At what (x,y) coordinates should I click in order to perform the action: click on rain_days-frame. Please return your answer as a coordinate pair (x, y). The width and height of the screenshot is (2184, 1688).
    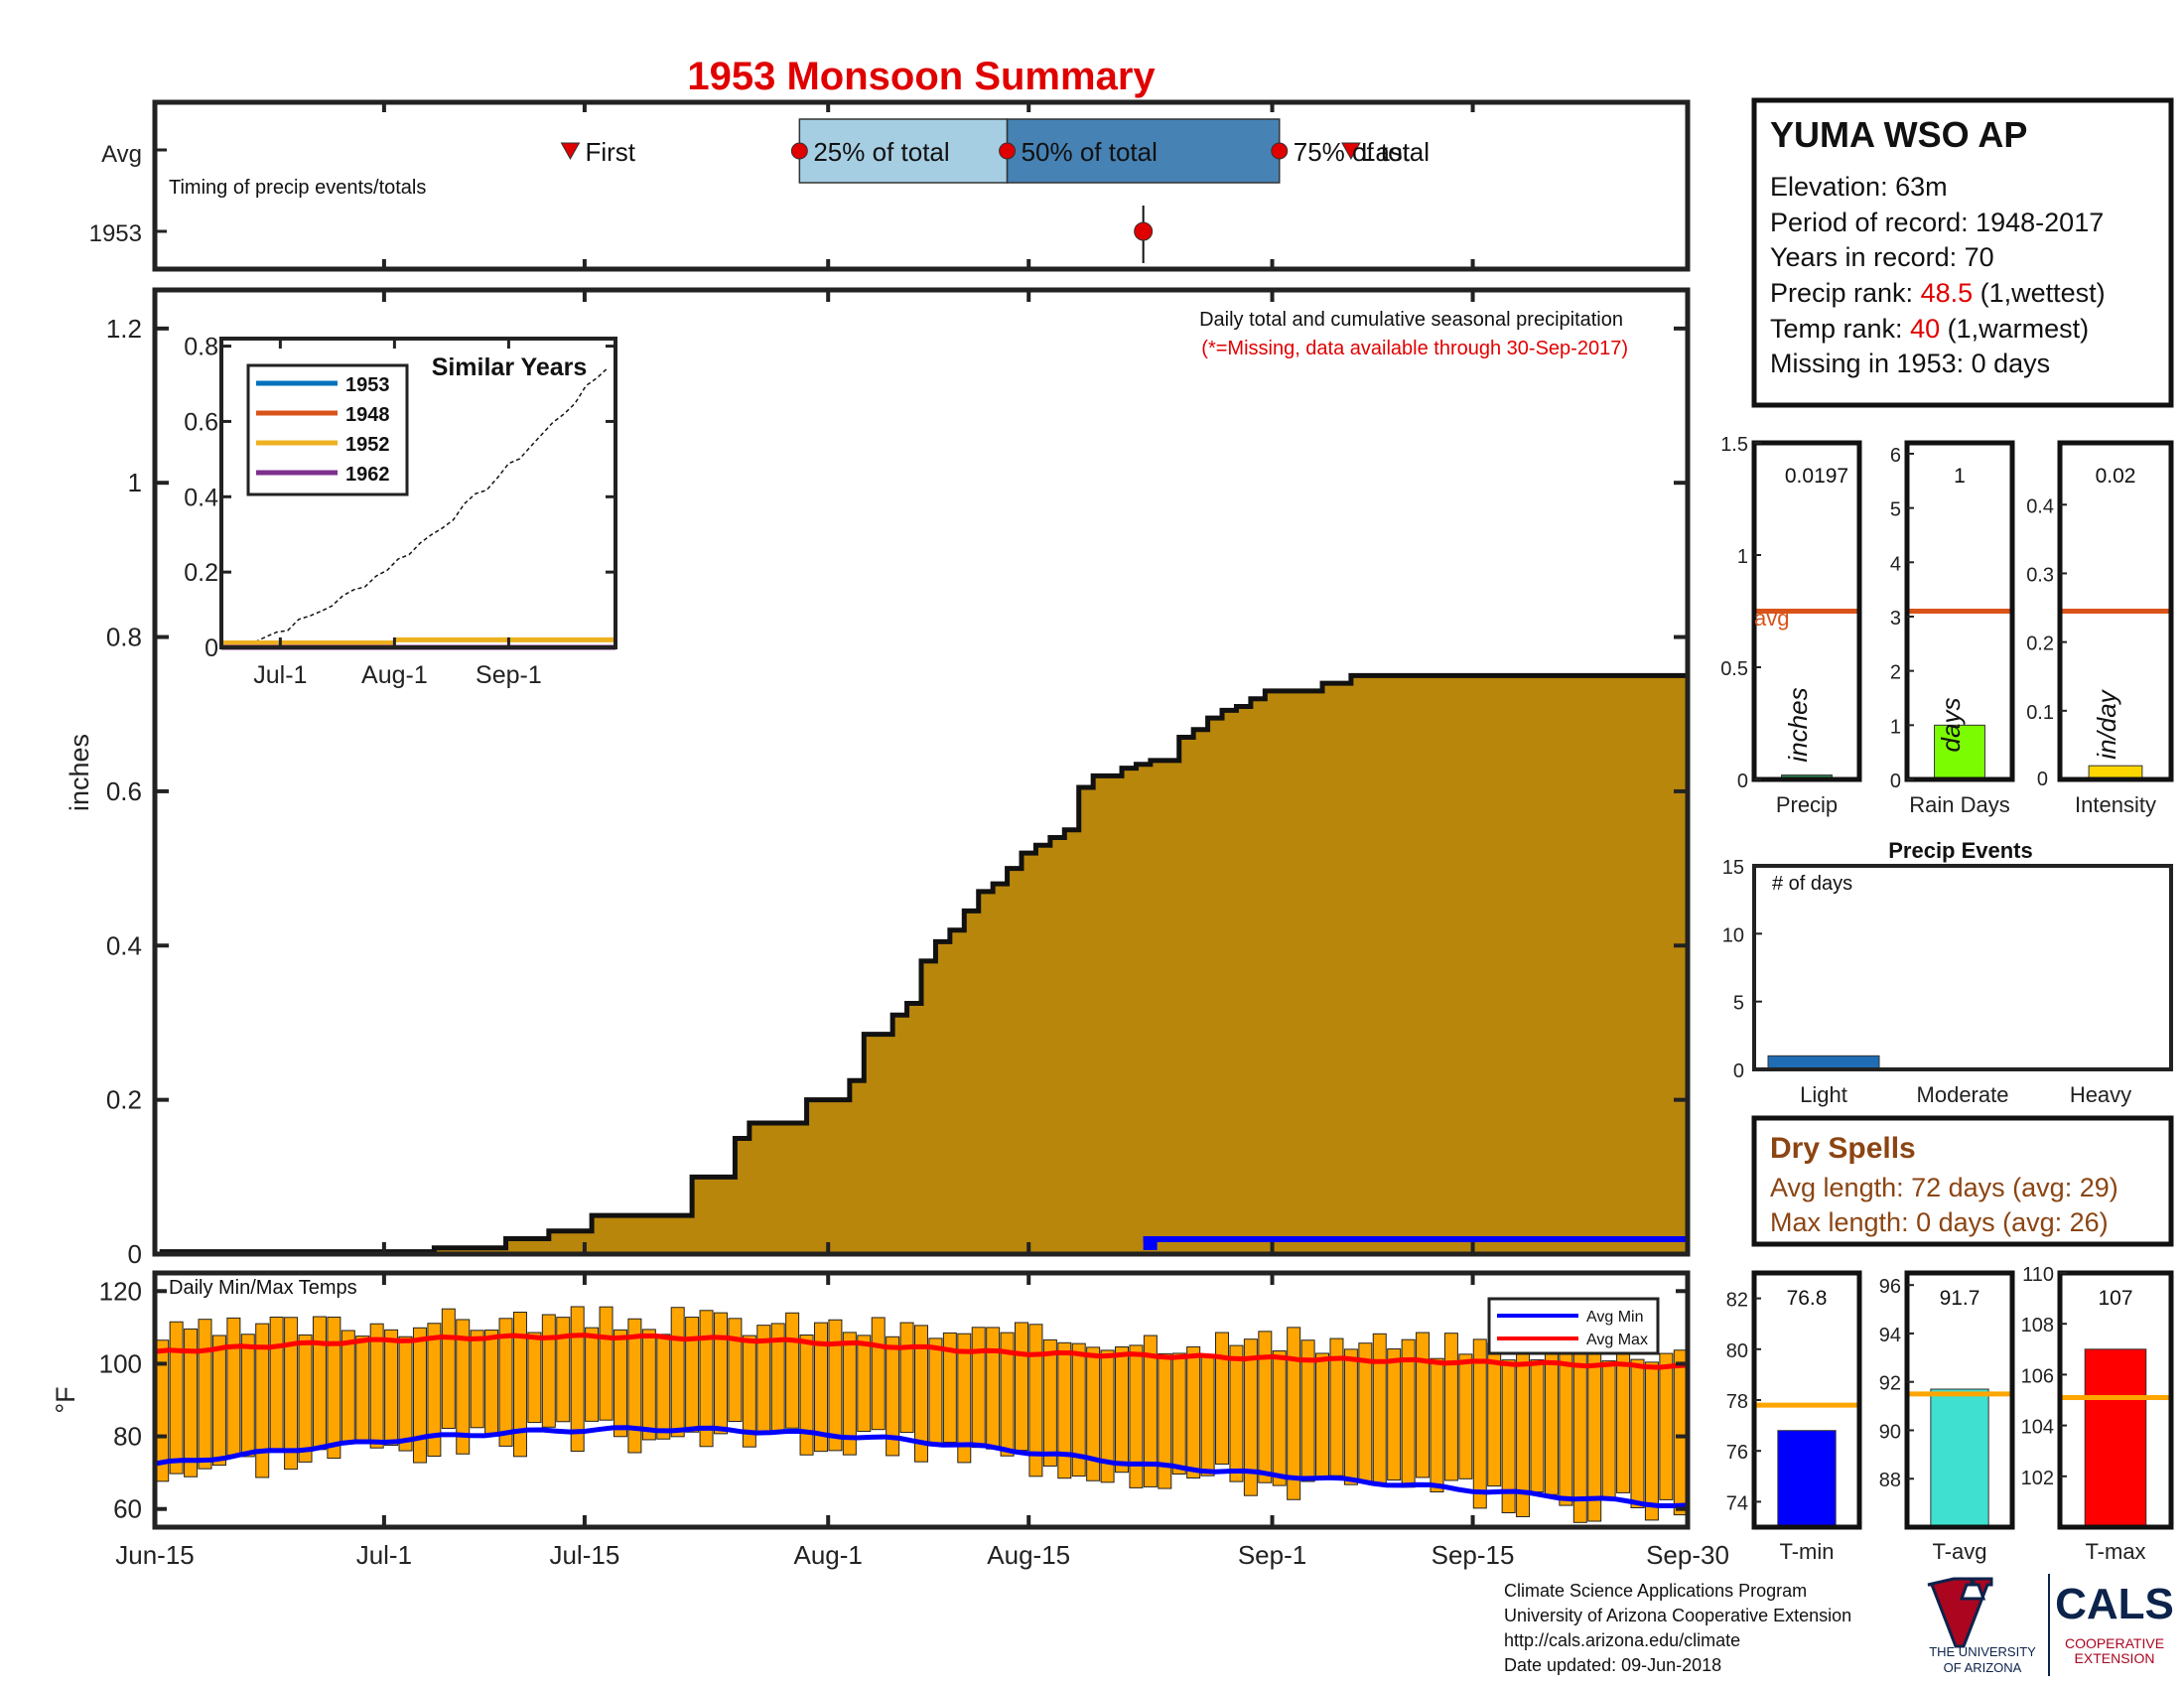
    Looking at the image, I should click on (1959, 611).